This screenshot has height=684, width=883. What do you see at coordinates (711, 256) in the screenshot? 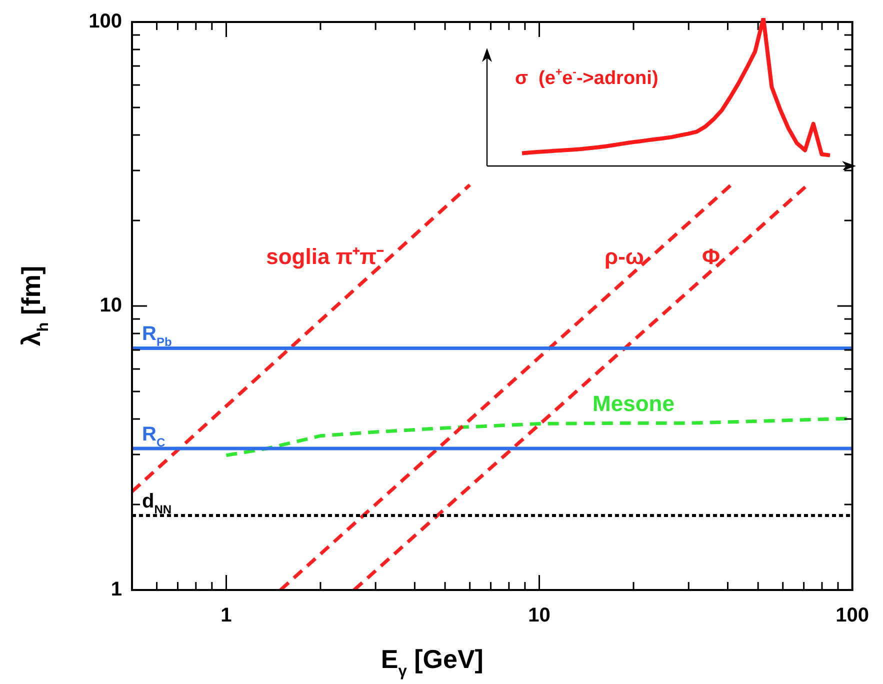
I see `series-label: Φ` at bounding box center [711, 256].